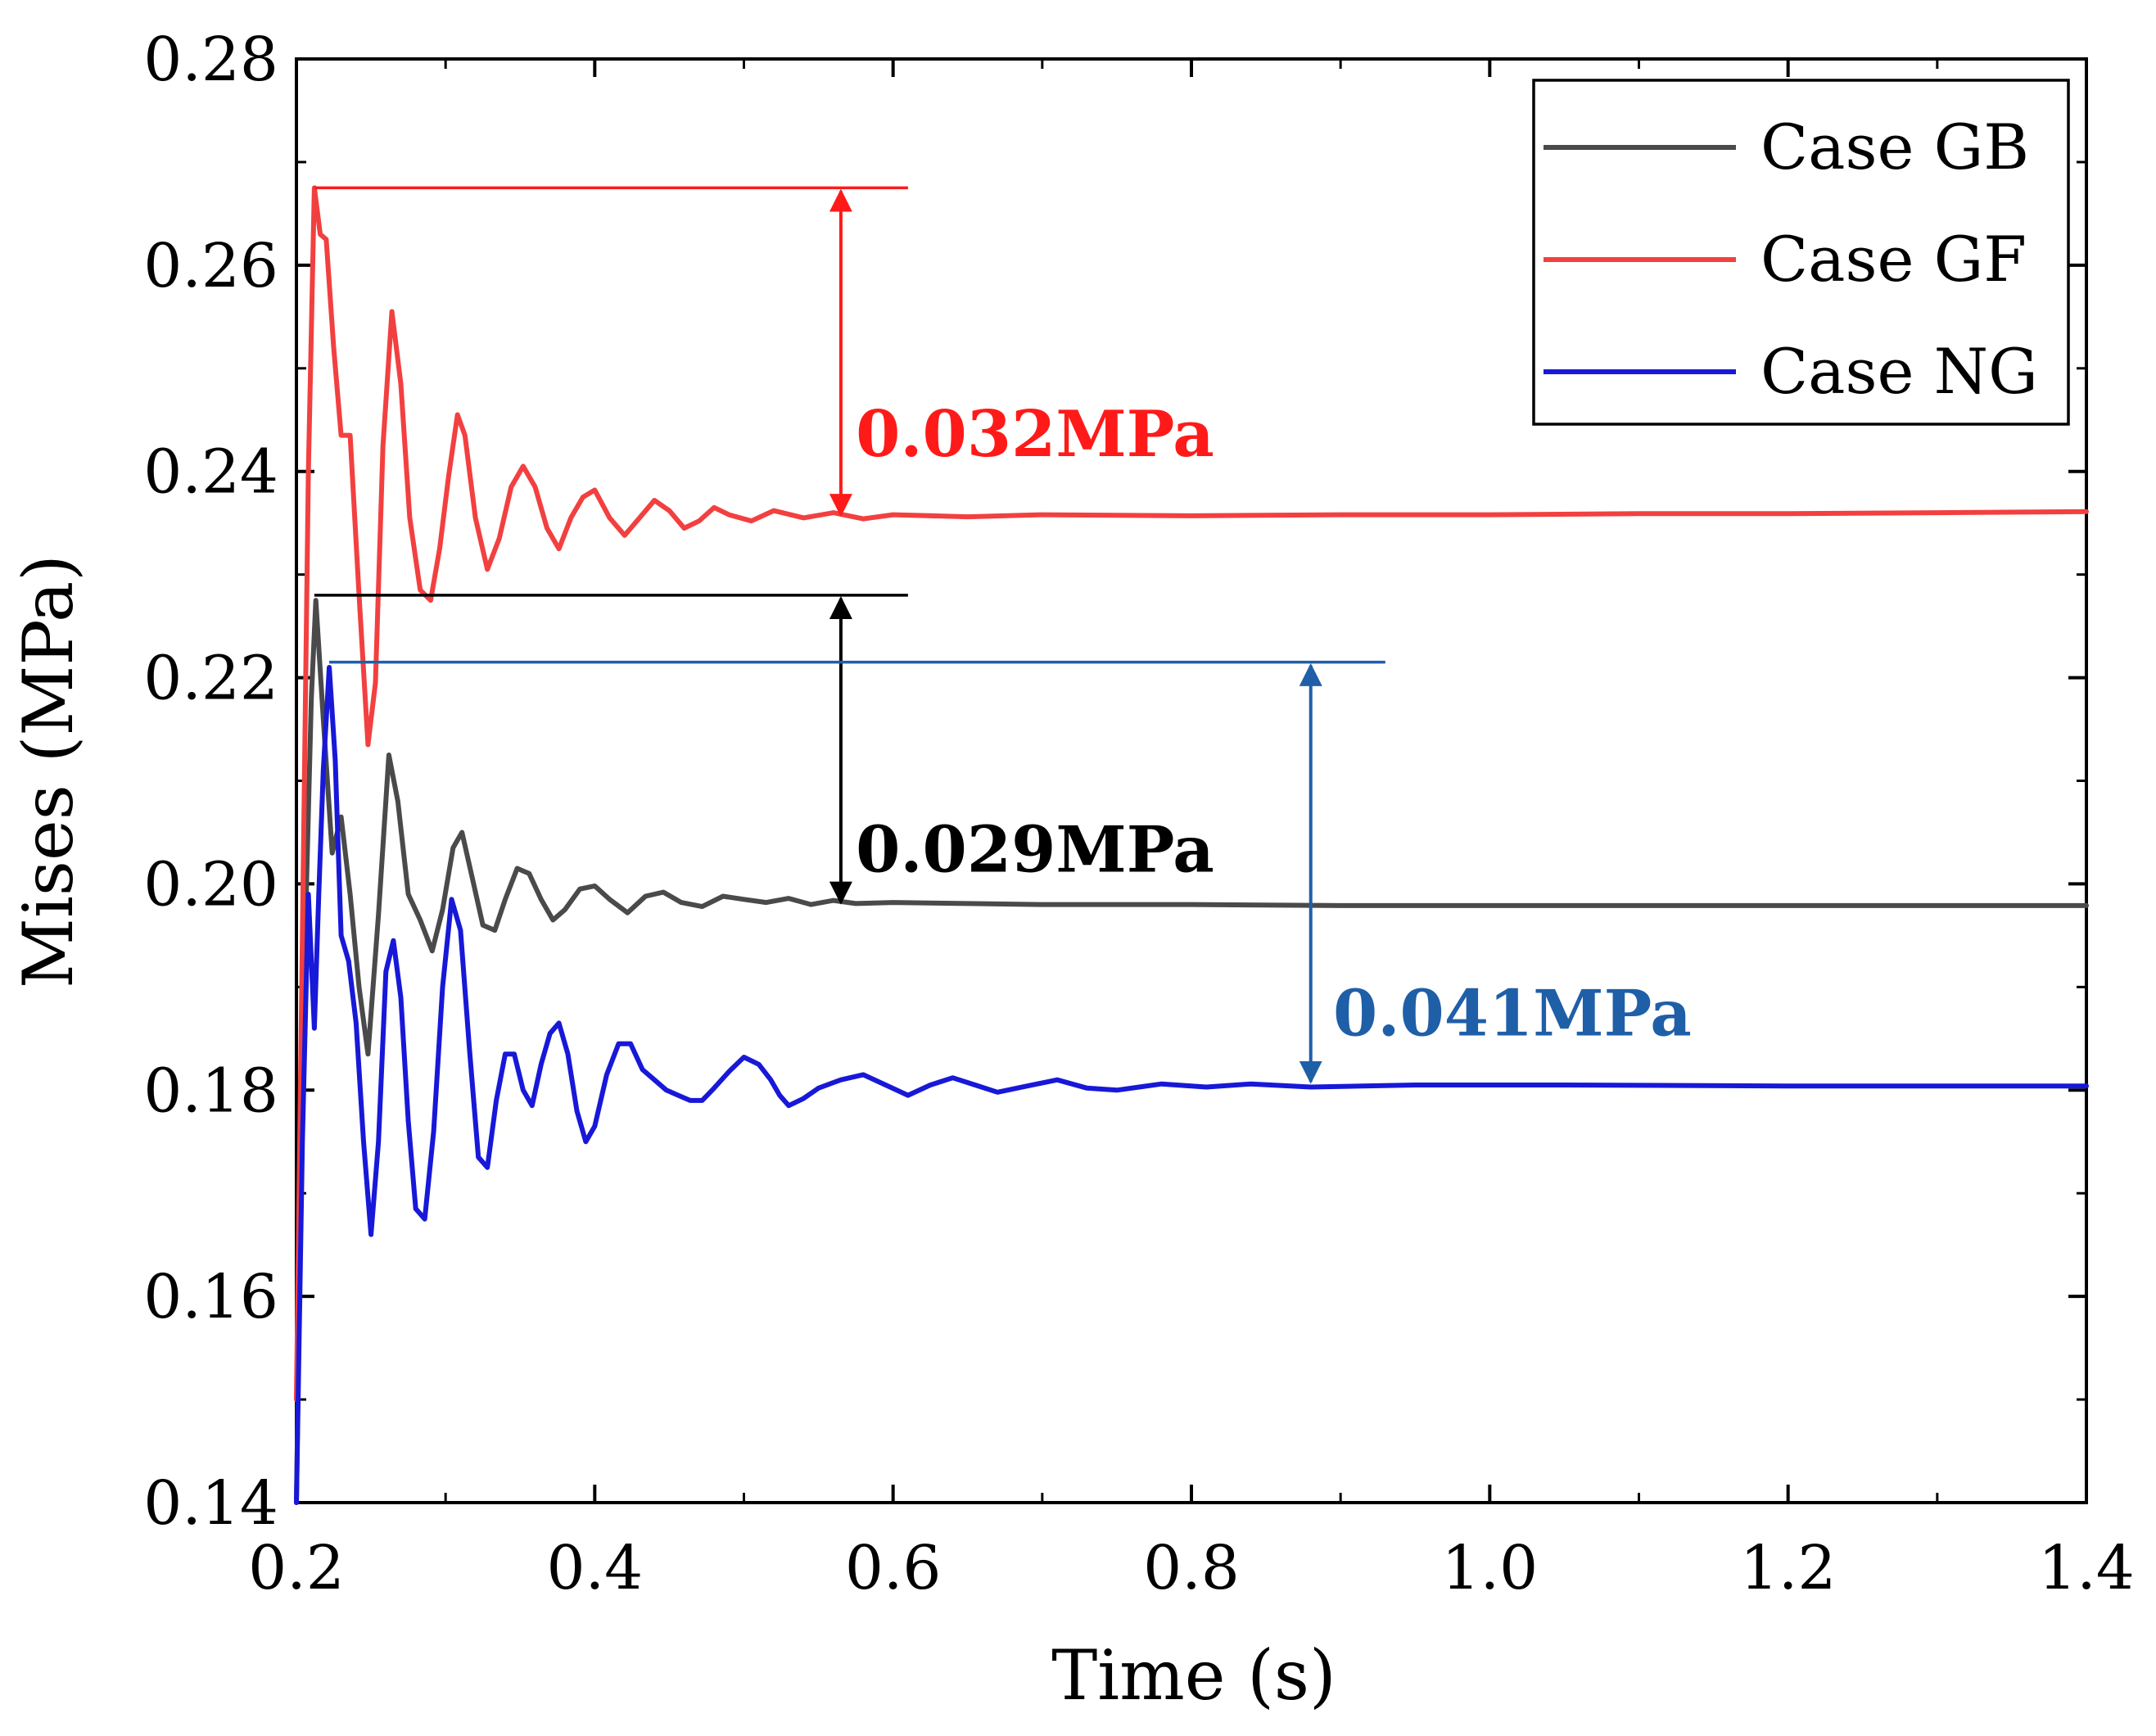  What do you see at coordinates (211, 884) in the screenshot?
I see `y-tick-label: 0.20` at bounding box center [211, 884].